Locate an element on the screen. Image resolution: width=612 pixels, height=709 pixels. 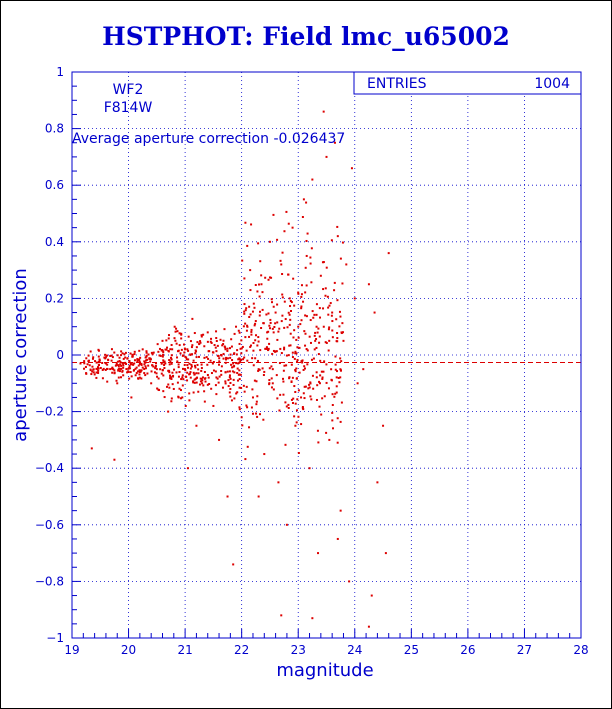
y-tick-label: −0.8 is located at coordinates (49, 581).